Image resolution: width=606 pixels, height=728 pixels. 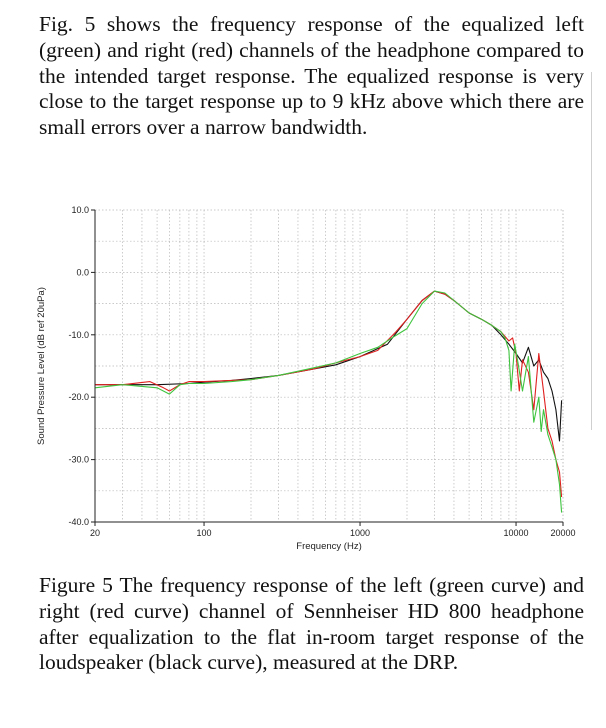 I want to click on y-axis-label: Sound Pressure Level (dB ref 20uPa), so click(x=41, y=366).